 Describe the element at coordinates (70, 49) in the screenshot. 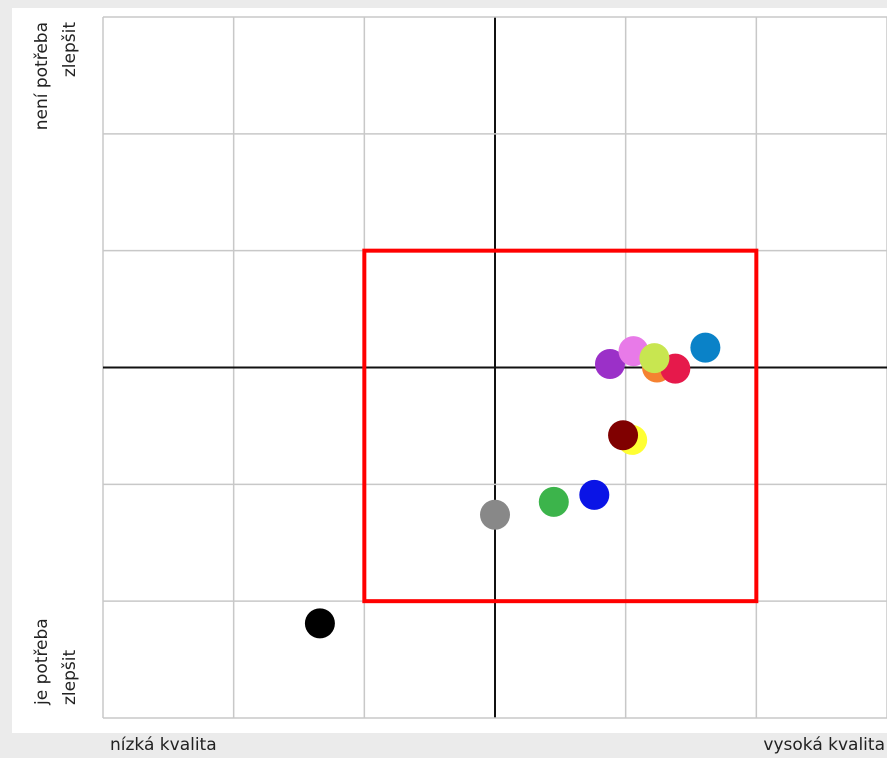

I see `y-high-label: zlepšit` at that location.